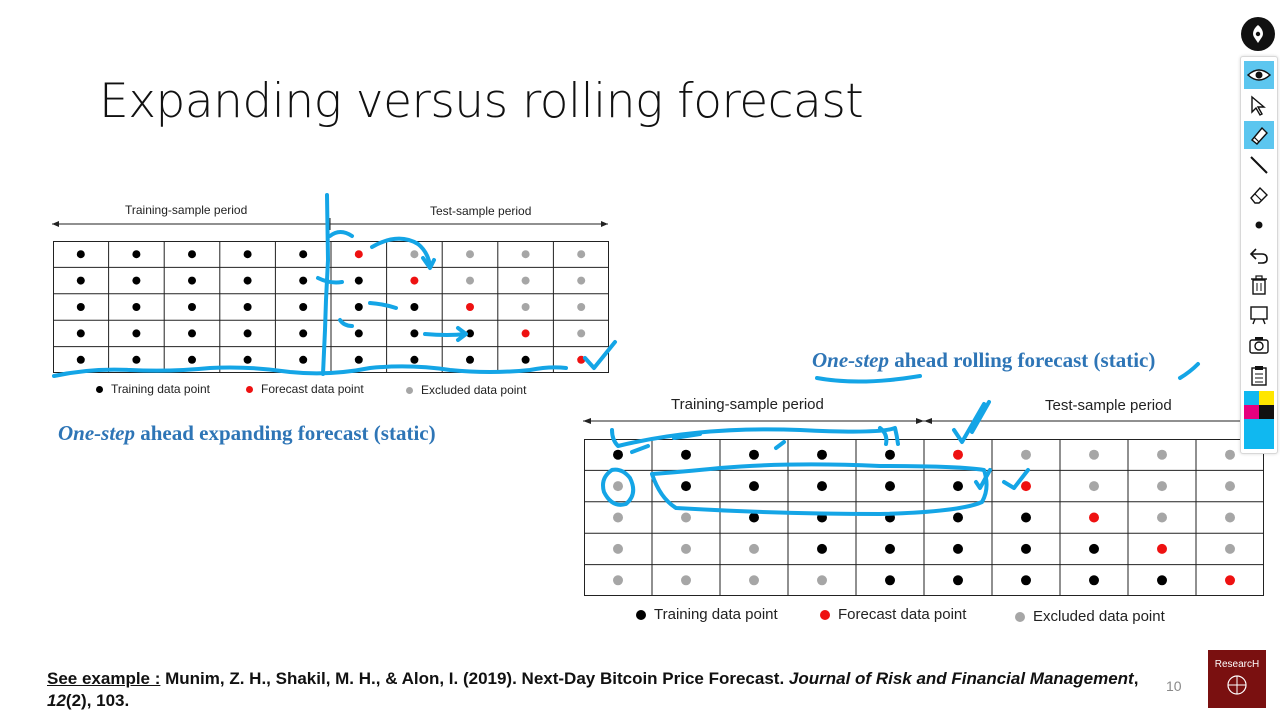 The width and height of the screenshot is (1280, 720). I want to click on undo-icon, so click(1259, 255).